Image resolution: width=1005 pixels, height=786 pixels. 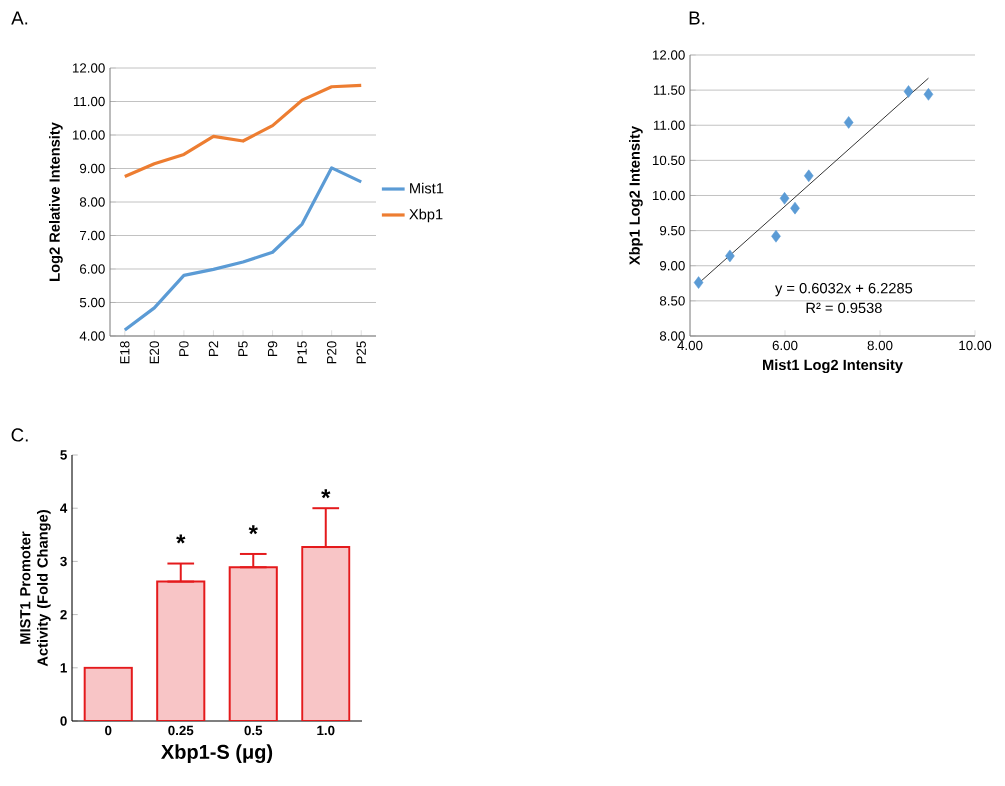 What do you see at coordinates (844, 308) in the screenshot?
I see `annotation: R² = 0.9538` at bounding box center [844, 308].